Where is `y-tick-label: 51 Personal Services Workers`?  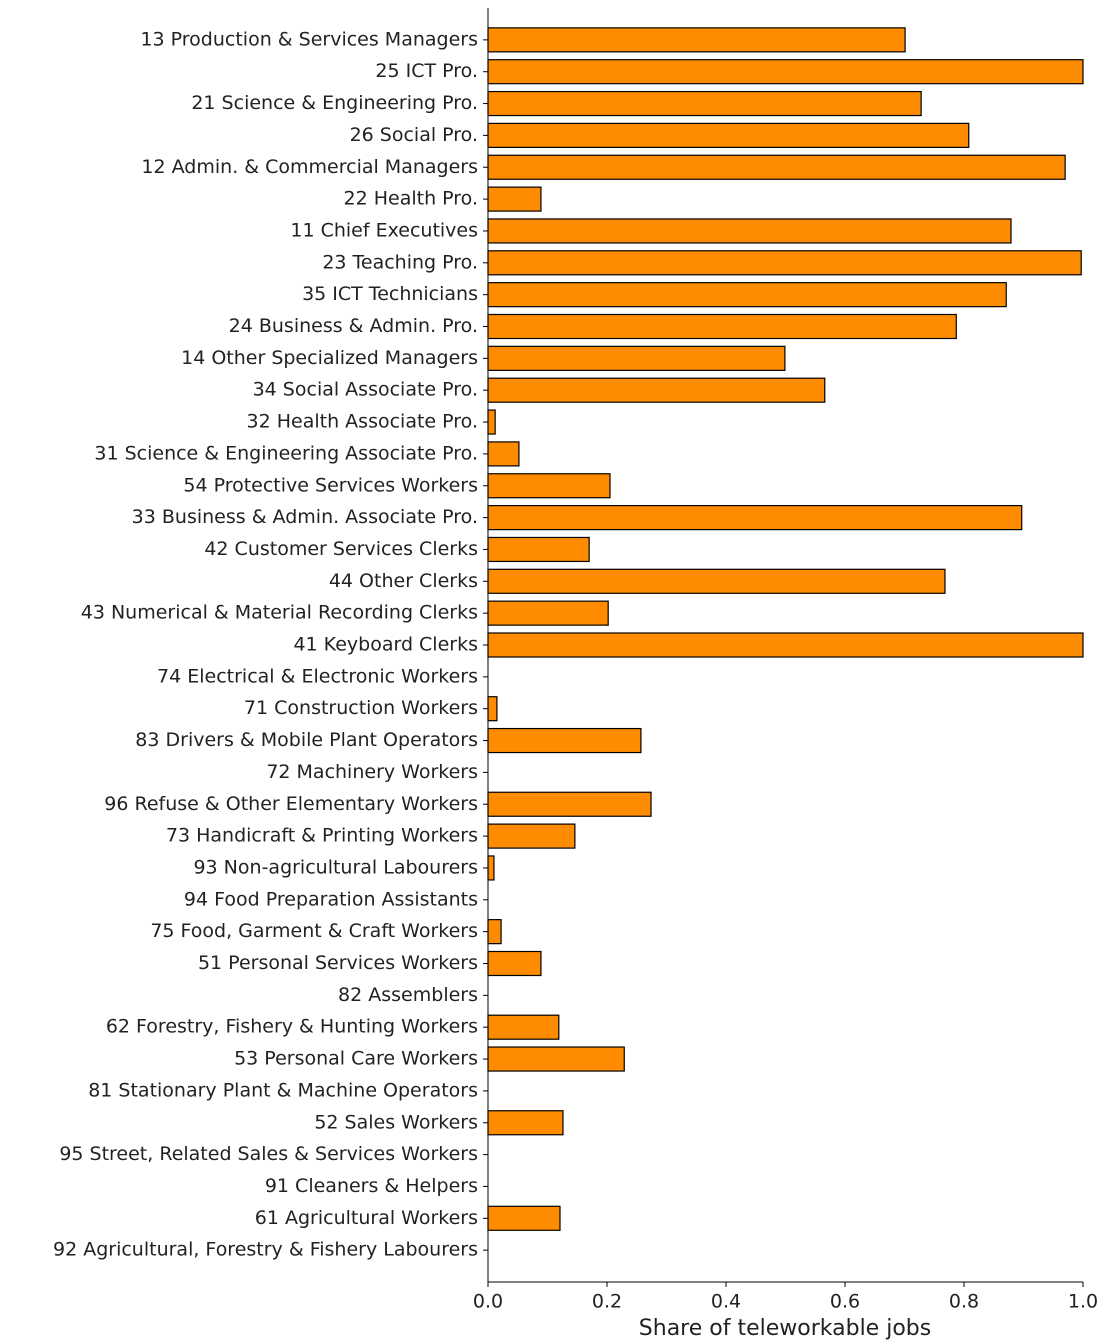 y-tick-label: 51 Personal Services Workers is located at coordinates (338, 963).